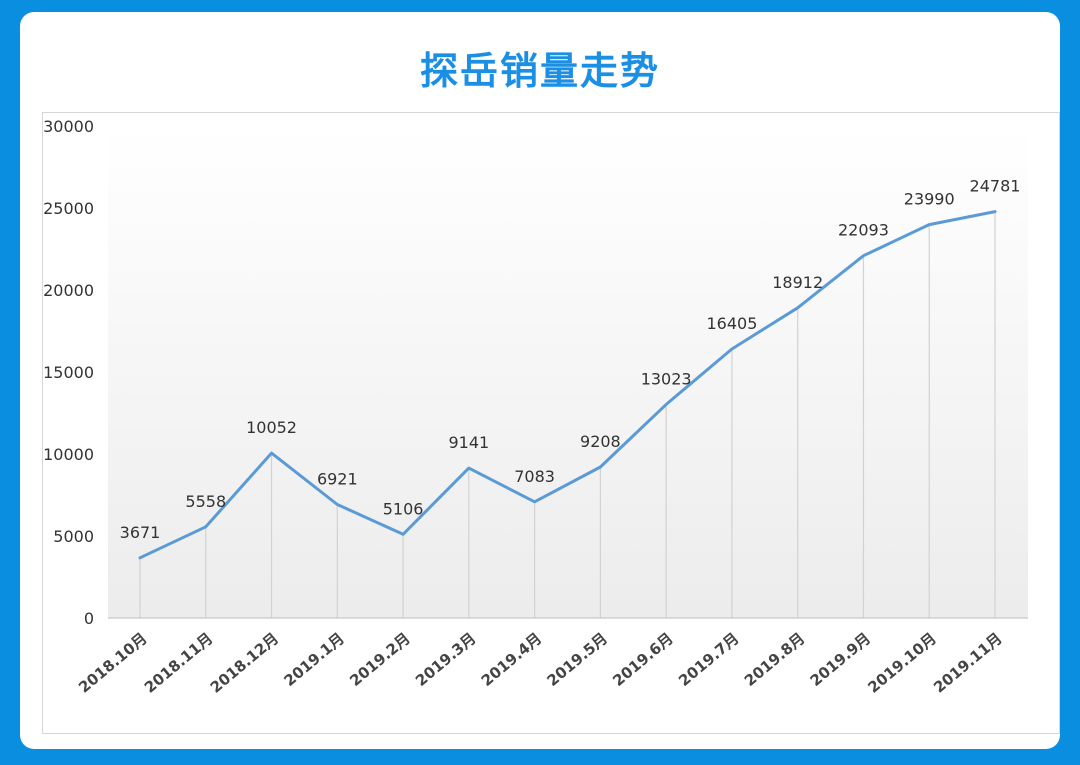  Describe the element at coordinates (468, 442) in the screenshot. I see `data-label: 9141` at that location.